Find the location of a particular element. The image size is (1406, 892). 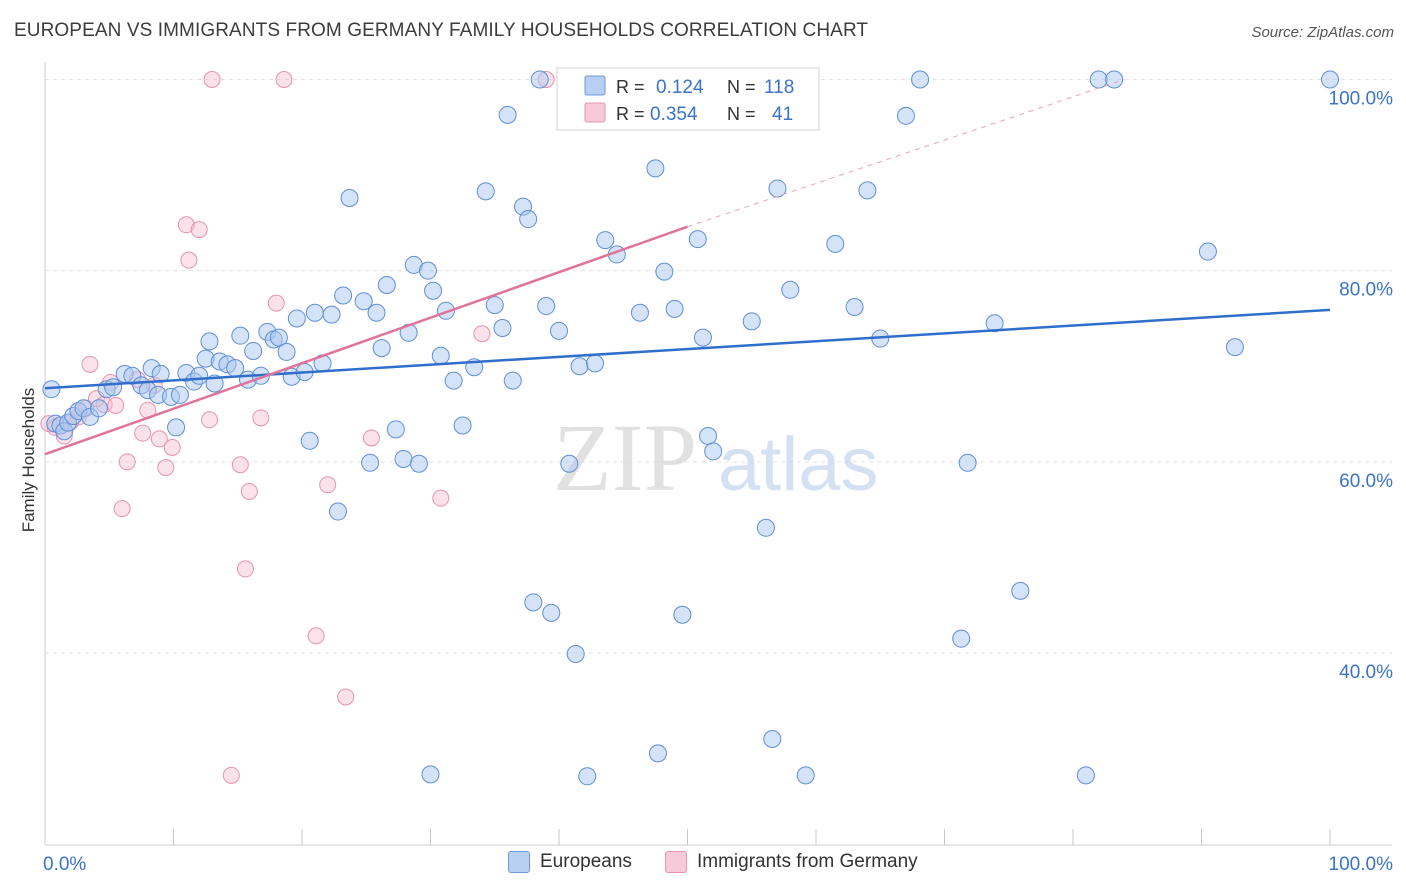

stats-legend: R = 0.124 N = 118 R = 0.354 N = 41 is located at coordinates (688, 99).